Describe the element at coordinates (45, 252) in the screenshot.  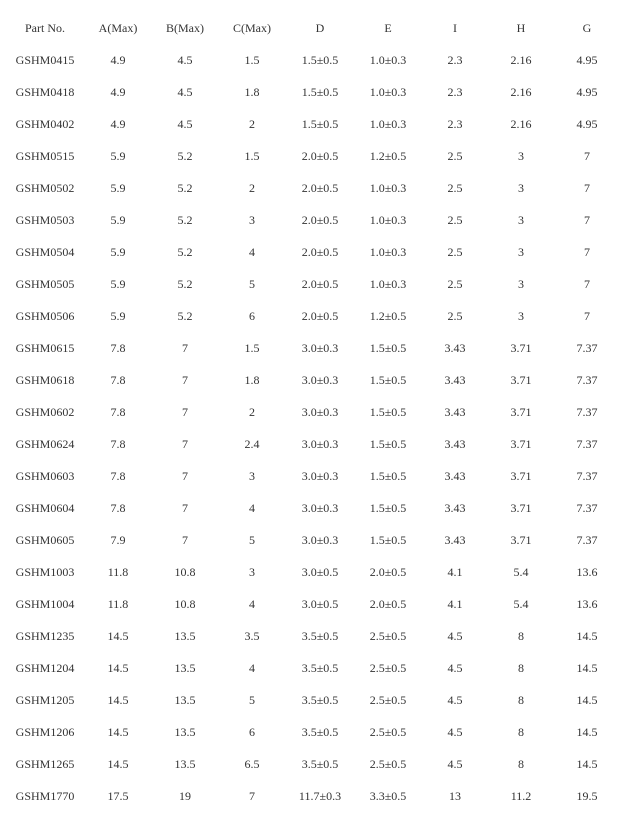
I see `cell-part-no: GSHM0504` at that location.